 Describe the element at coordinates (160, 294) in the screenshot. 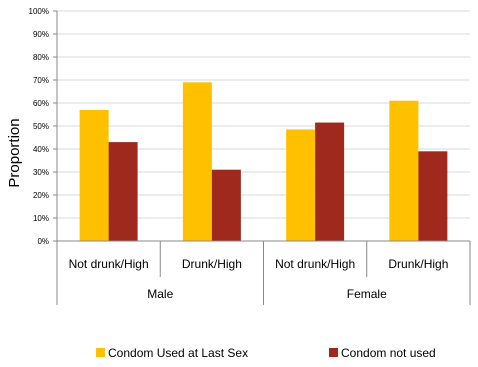

I see `group-label: Male` at that location.